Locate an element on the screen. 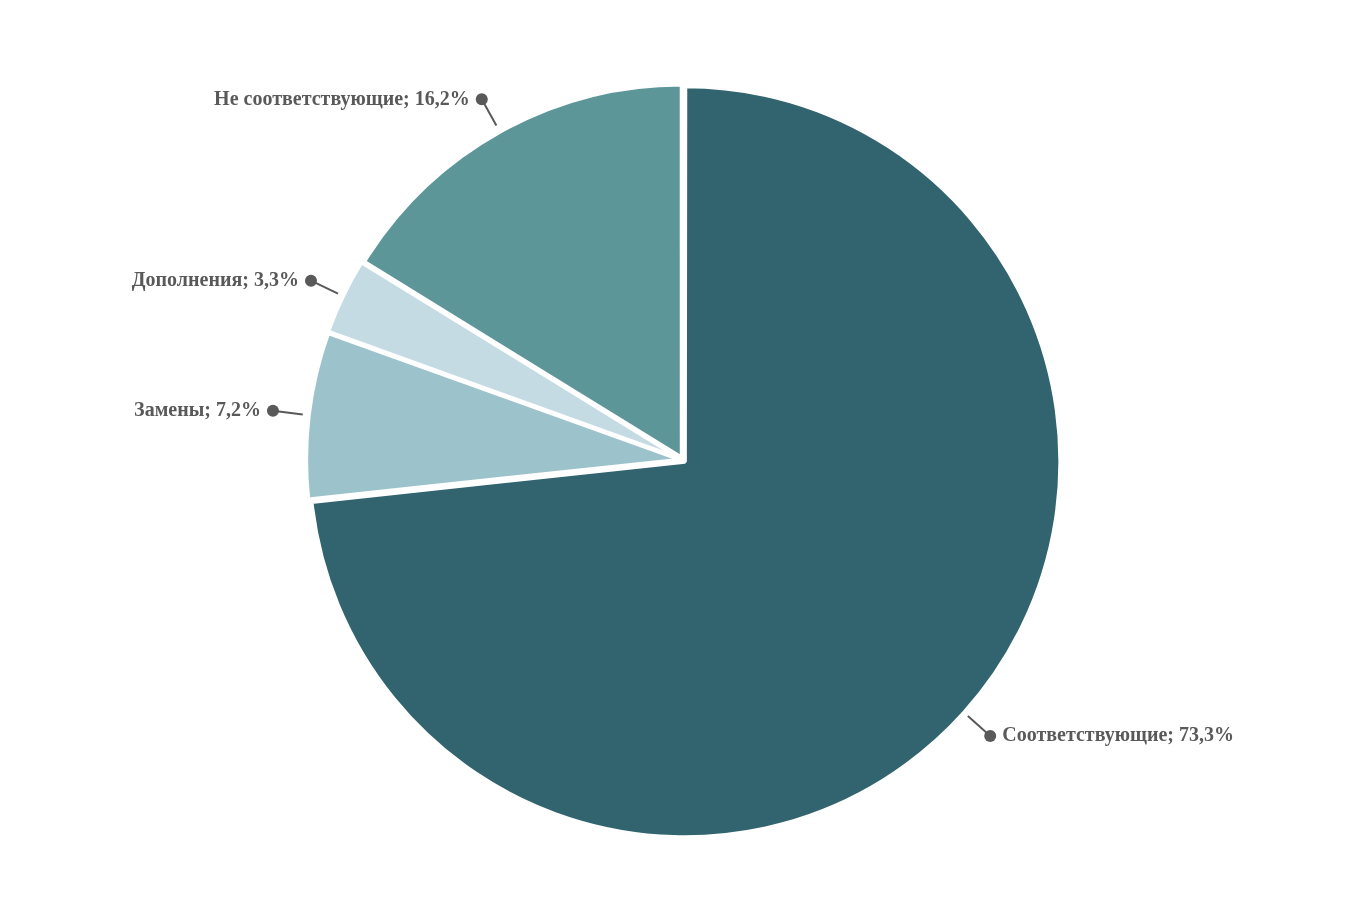 Image resolution: width=1366 pixels, height=900 pixels. slice-label: Не соответствующие; 16,2% is located at coordinates (342, 98).